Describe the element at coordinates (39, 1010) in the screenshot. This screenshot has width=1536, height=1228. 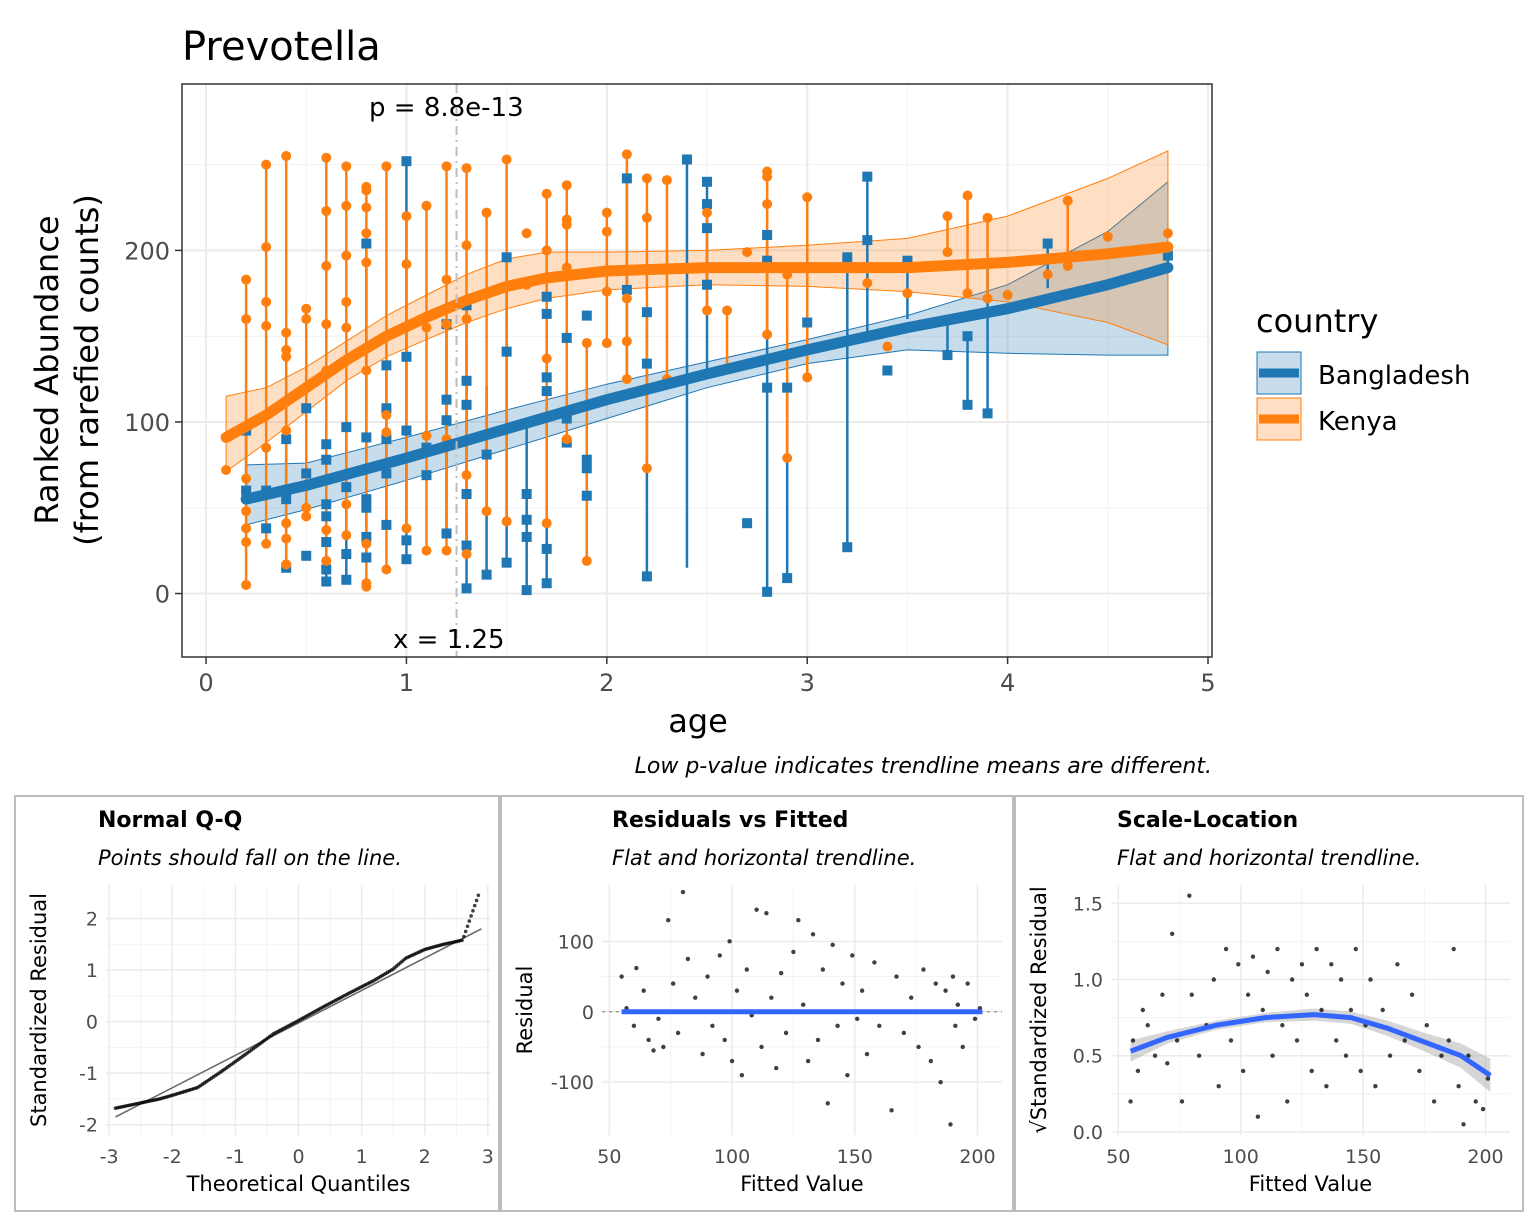
I see `y-axis-label: Standardized Residual` at that location.